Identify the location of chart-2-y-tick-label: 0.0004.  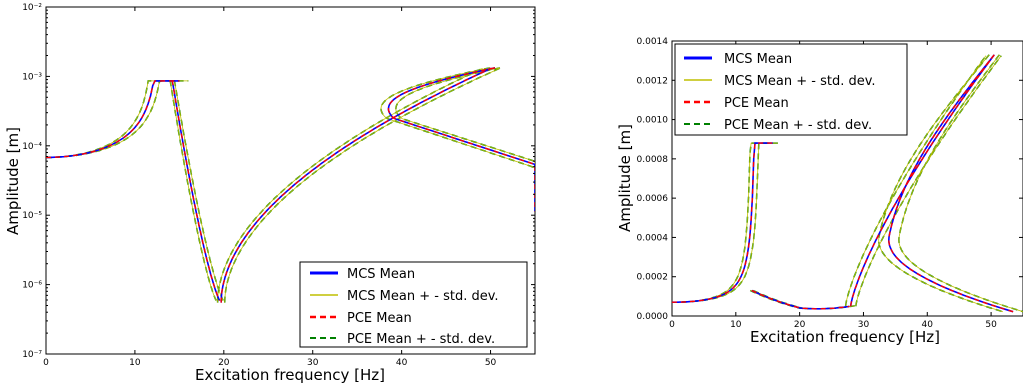
(653, 238).